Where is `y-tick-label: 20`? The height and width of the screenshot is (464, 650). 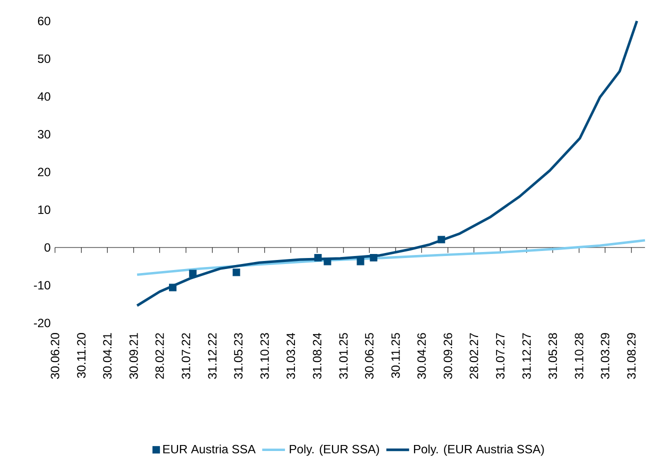 y-tick-label: 20 is located at coordinates (44, 172).